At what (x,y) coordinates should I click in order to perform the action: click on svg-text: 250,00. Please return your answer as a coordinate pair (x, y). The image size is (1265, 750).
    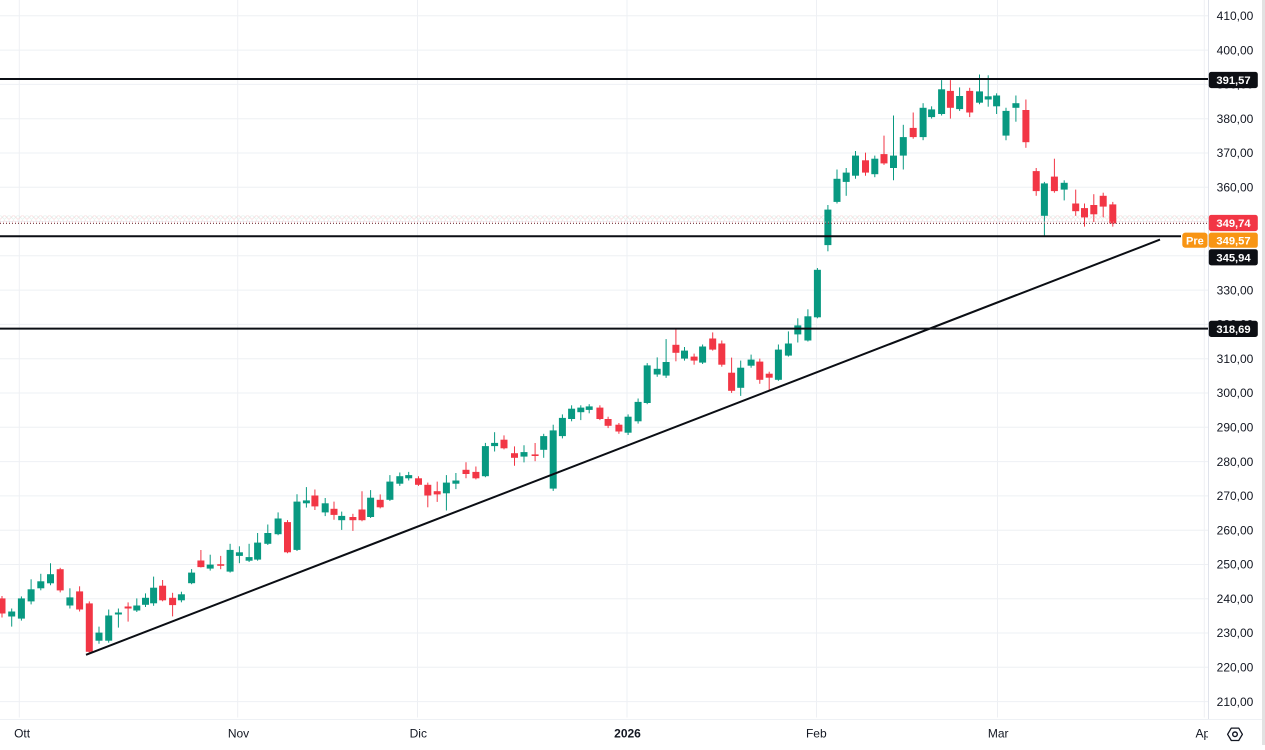
    Looking at the image, I should click on (1235, 565).